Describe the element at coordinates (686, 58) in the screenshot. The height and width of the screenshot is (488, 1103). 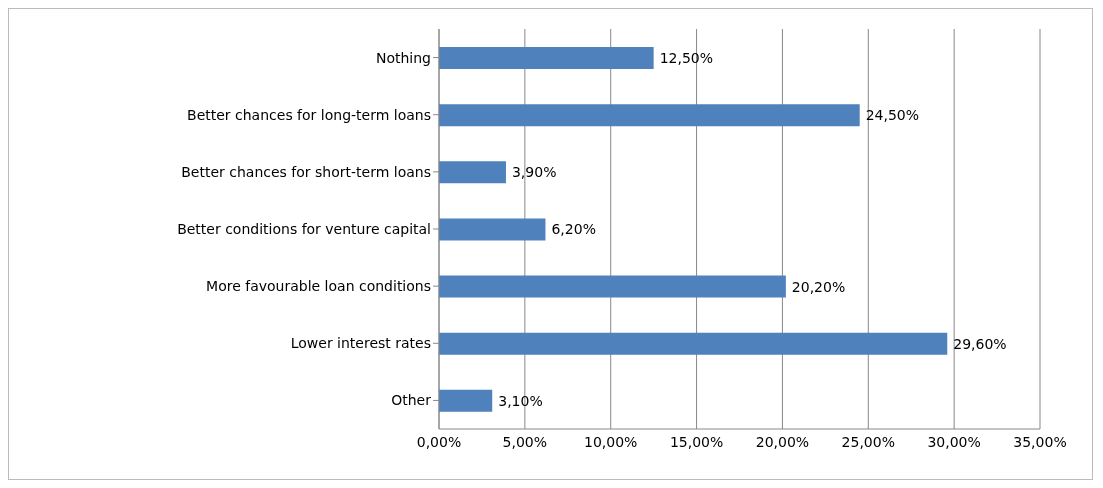
I see `data-label: 12,50%` at that location.